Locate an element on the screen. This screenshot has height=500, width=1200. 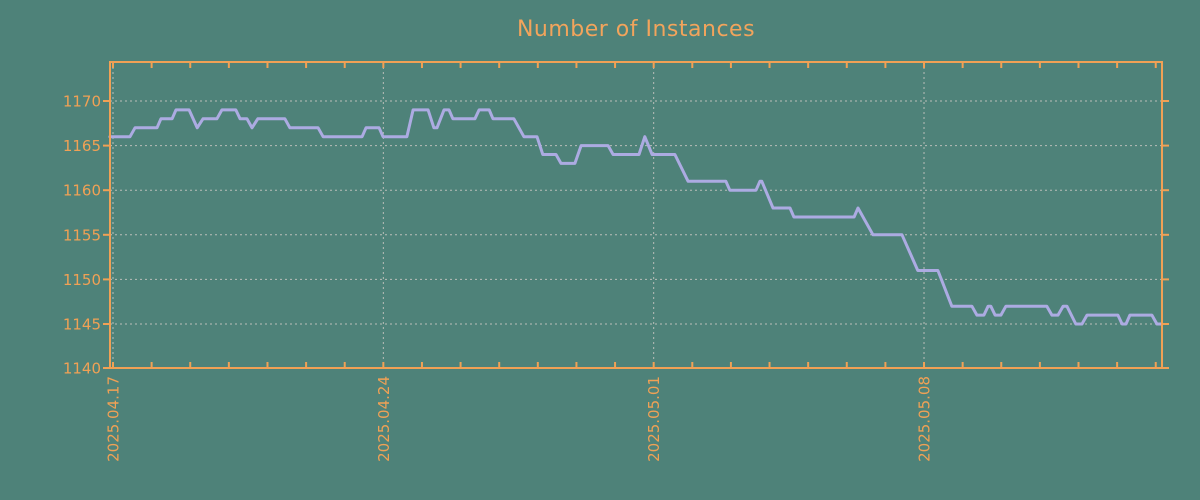
y-tick-label: 1140 is located at coordinates (82, 369).